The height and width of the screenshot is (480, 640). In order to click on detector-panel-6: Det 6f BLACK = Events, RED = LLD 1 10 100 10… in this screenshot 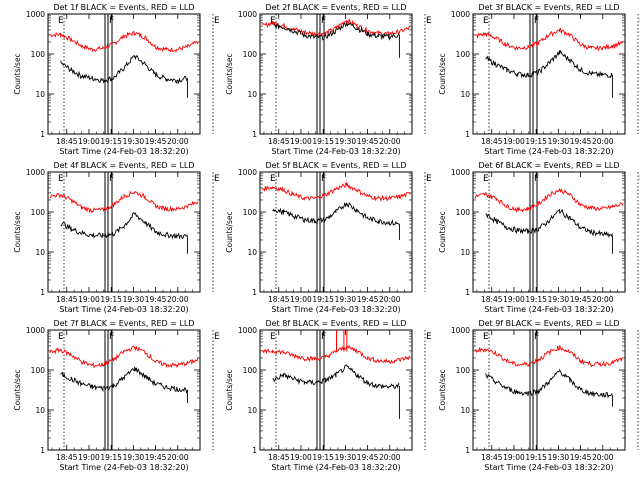, I will do `click(539, 237)`.